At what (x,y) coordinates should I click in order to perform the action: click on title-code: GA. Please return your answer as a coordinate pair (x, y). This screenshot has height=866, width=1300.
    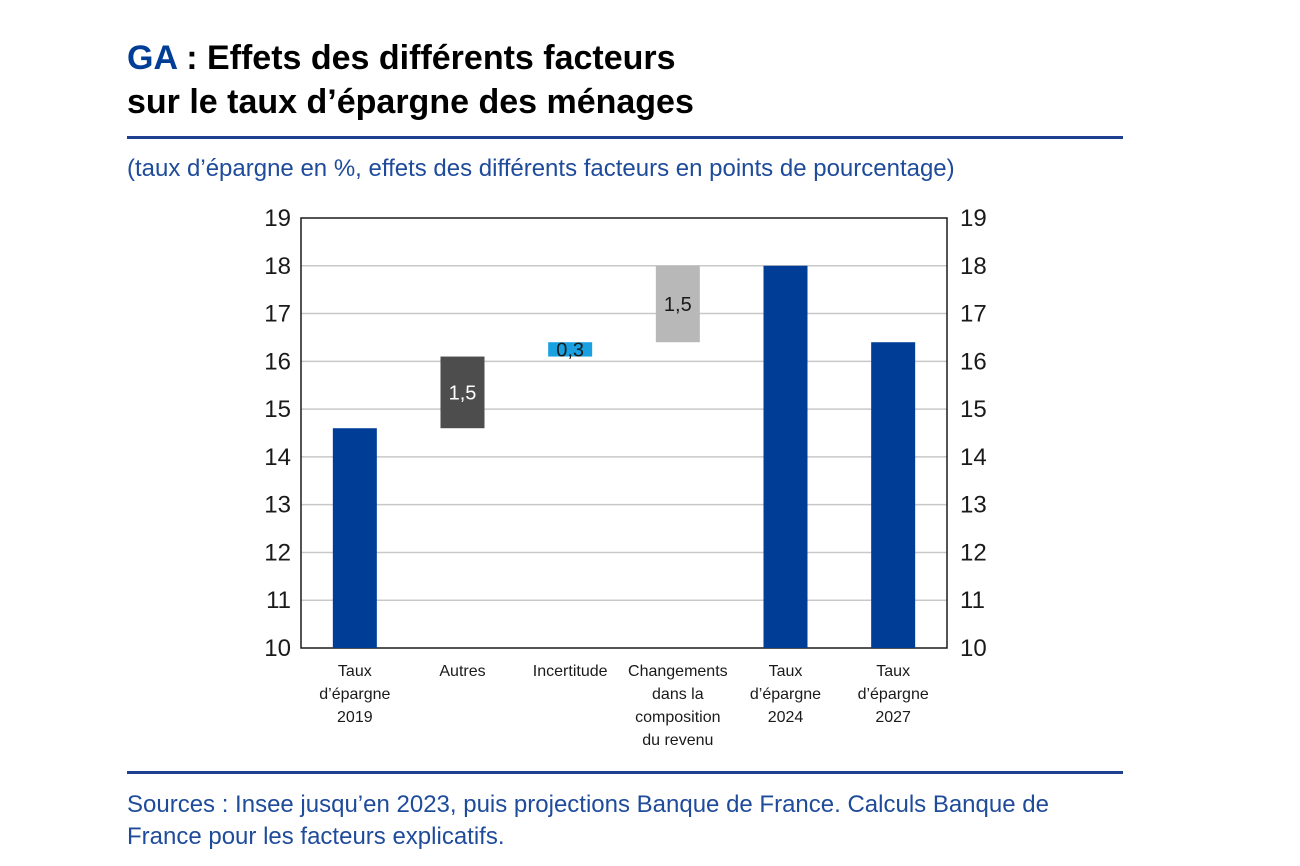
    Looking at the image, I should click on (152, 58).